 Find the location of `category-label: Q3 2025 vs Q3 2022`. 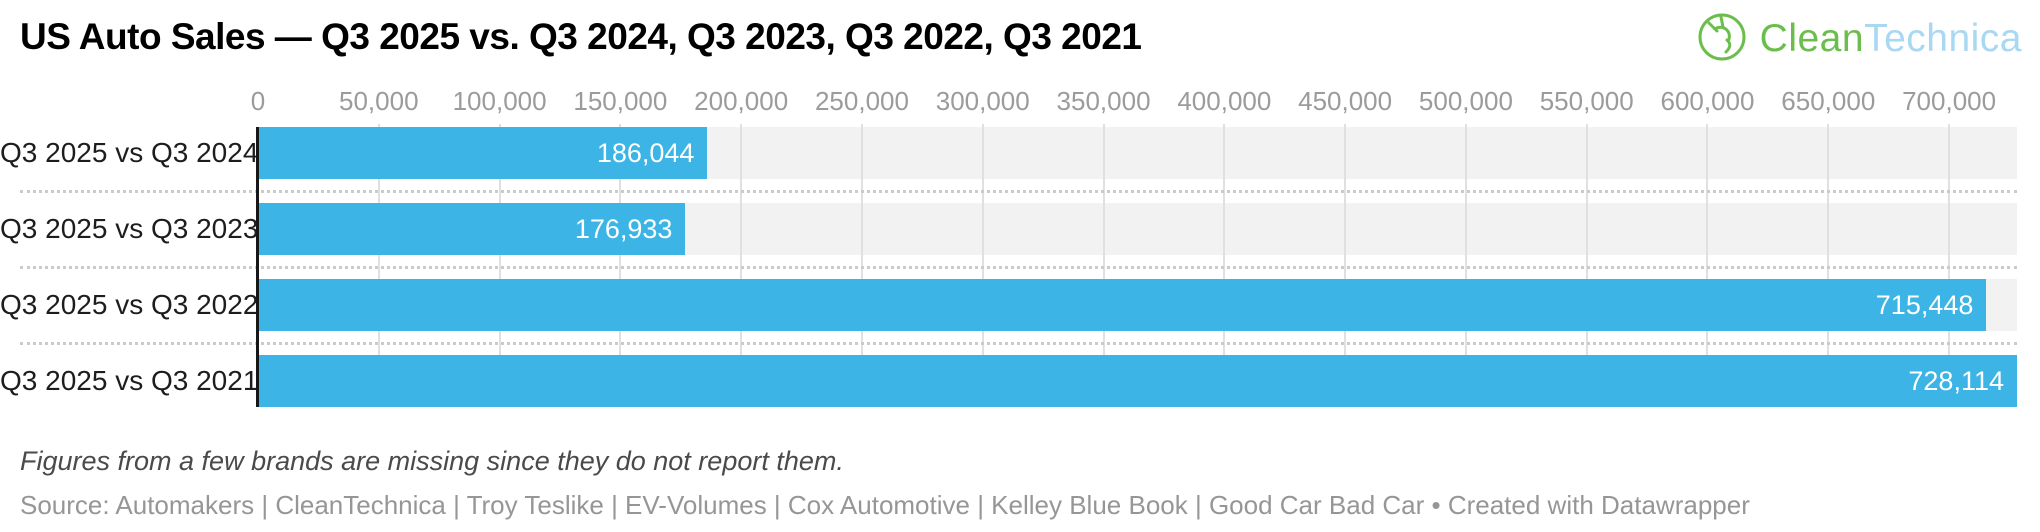

category-label: Q3 2025 vs Q3 2022 is located at coordinates (129, 304).